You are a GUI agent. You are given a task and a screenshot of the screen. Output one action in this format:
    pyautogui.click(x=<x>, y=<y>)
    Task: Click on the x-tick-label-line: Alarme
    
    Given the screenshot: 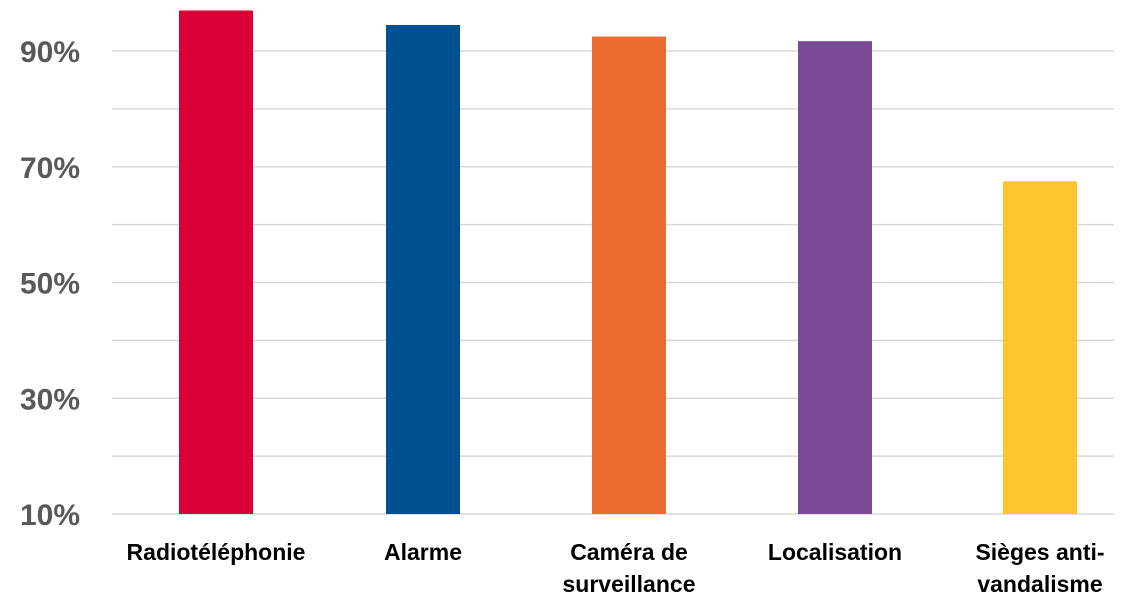 What is the action you would take?
    pyautogui.click(x=423, y=552)
    